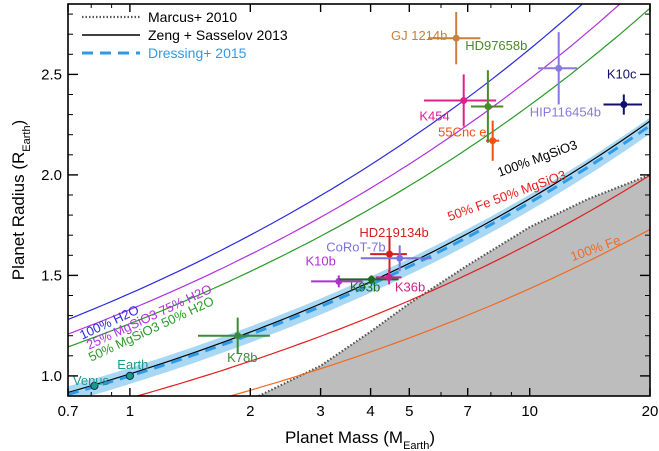  What do you see at coordinates (393, 232) in the screenshot?
I see `planet-label-6: HD219134b` at bounding box center [393, 232].